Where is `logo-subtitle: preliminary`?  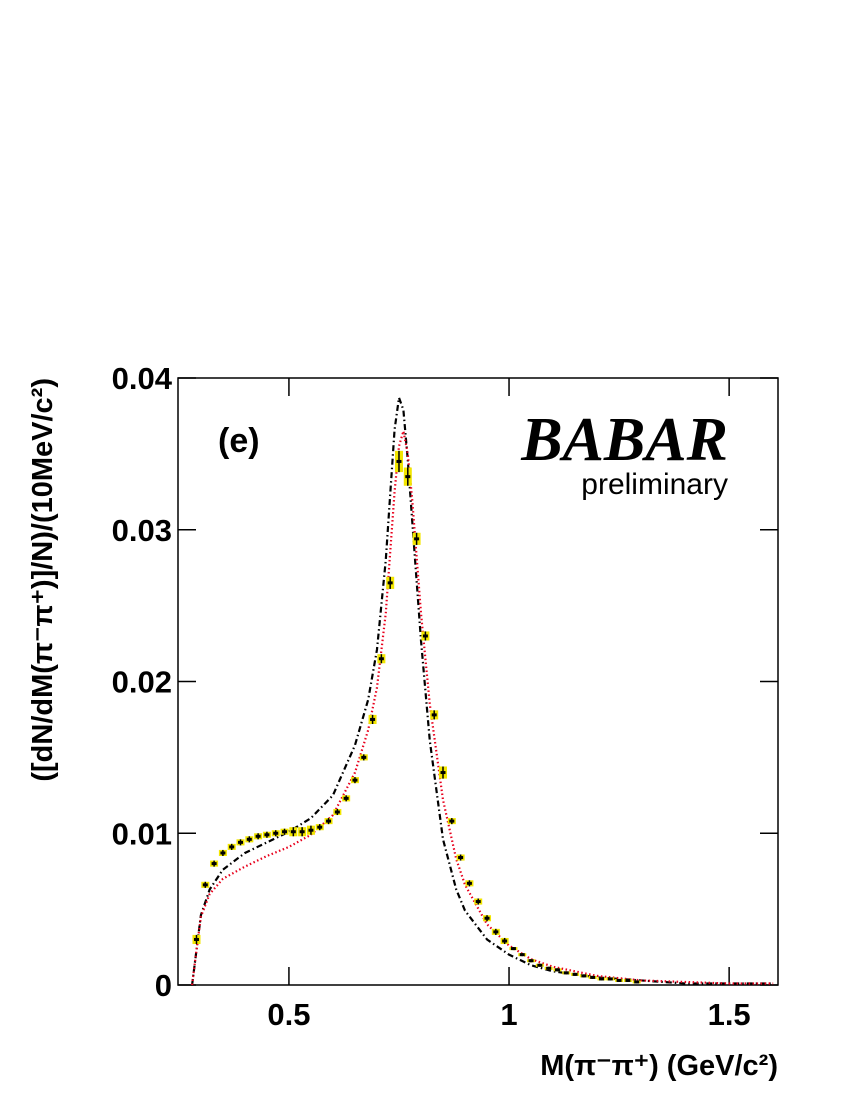
logo-subtitle: preliminary is located at coordinates (654, 484).